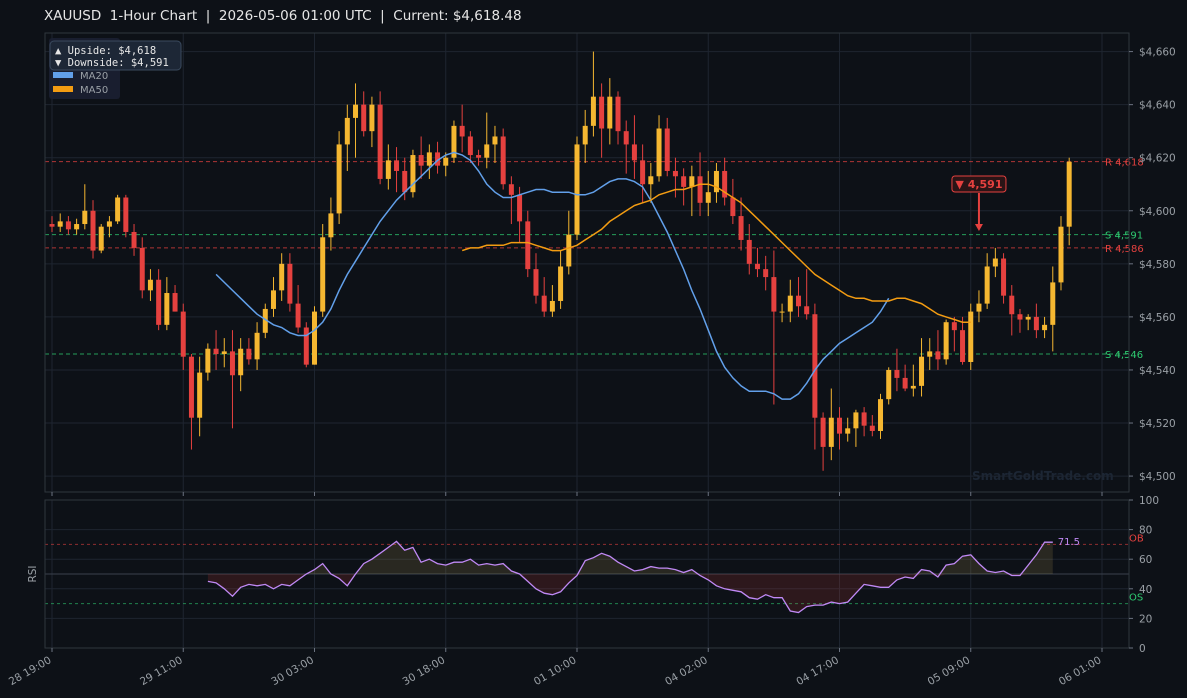  Describe the element at coordinates (105, 51) in the screenshot. I see `info-upside: ▲ Upside: $4,618` at that location.